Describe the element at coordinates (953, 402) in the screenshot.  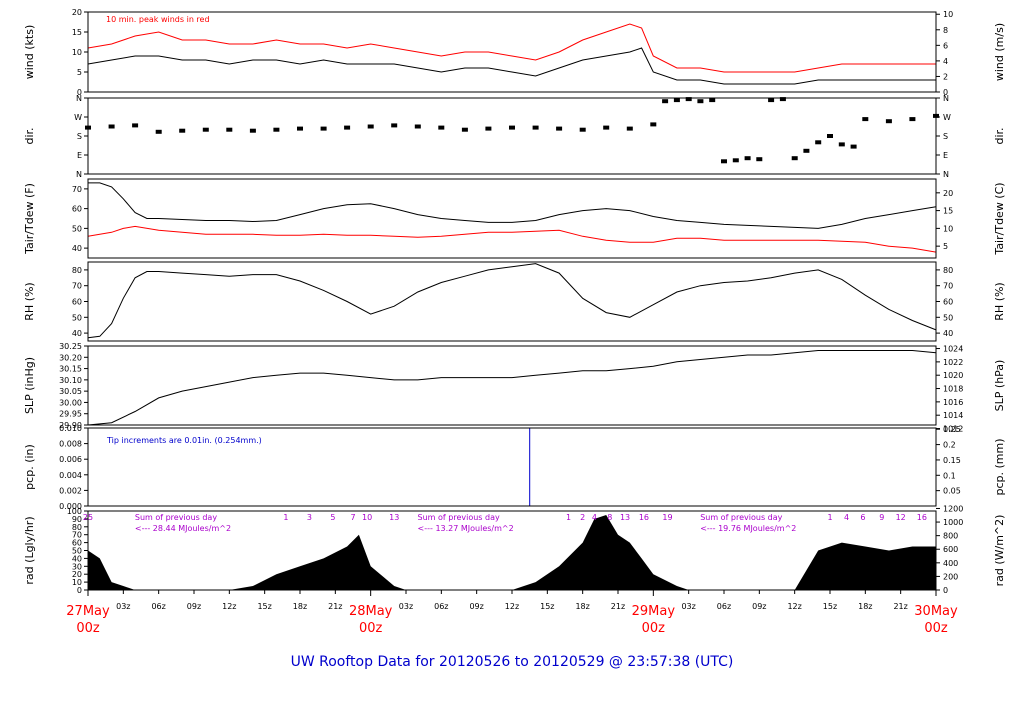
I see `slp-right-tick-label: 1016` at that location.